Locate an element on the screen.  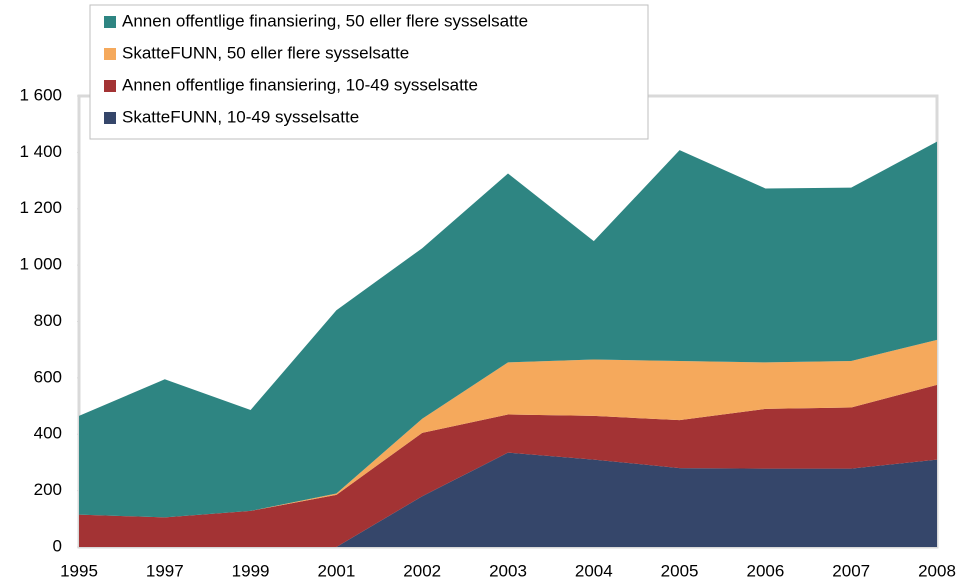
x-tick-label: 1999 is located at coordinates (251, 570).